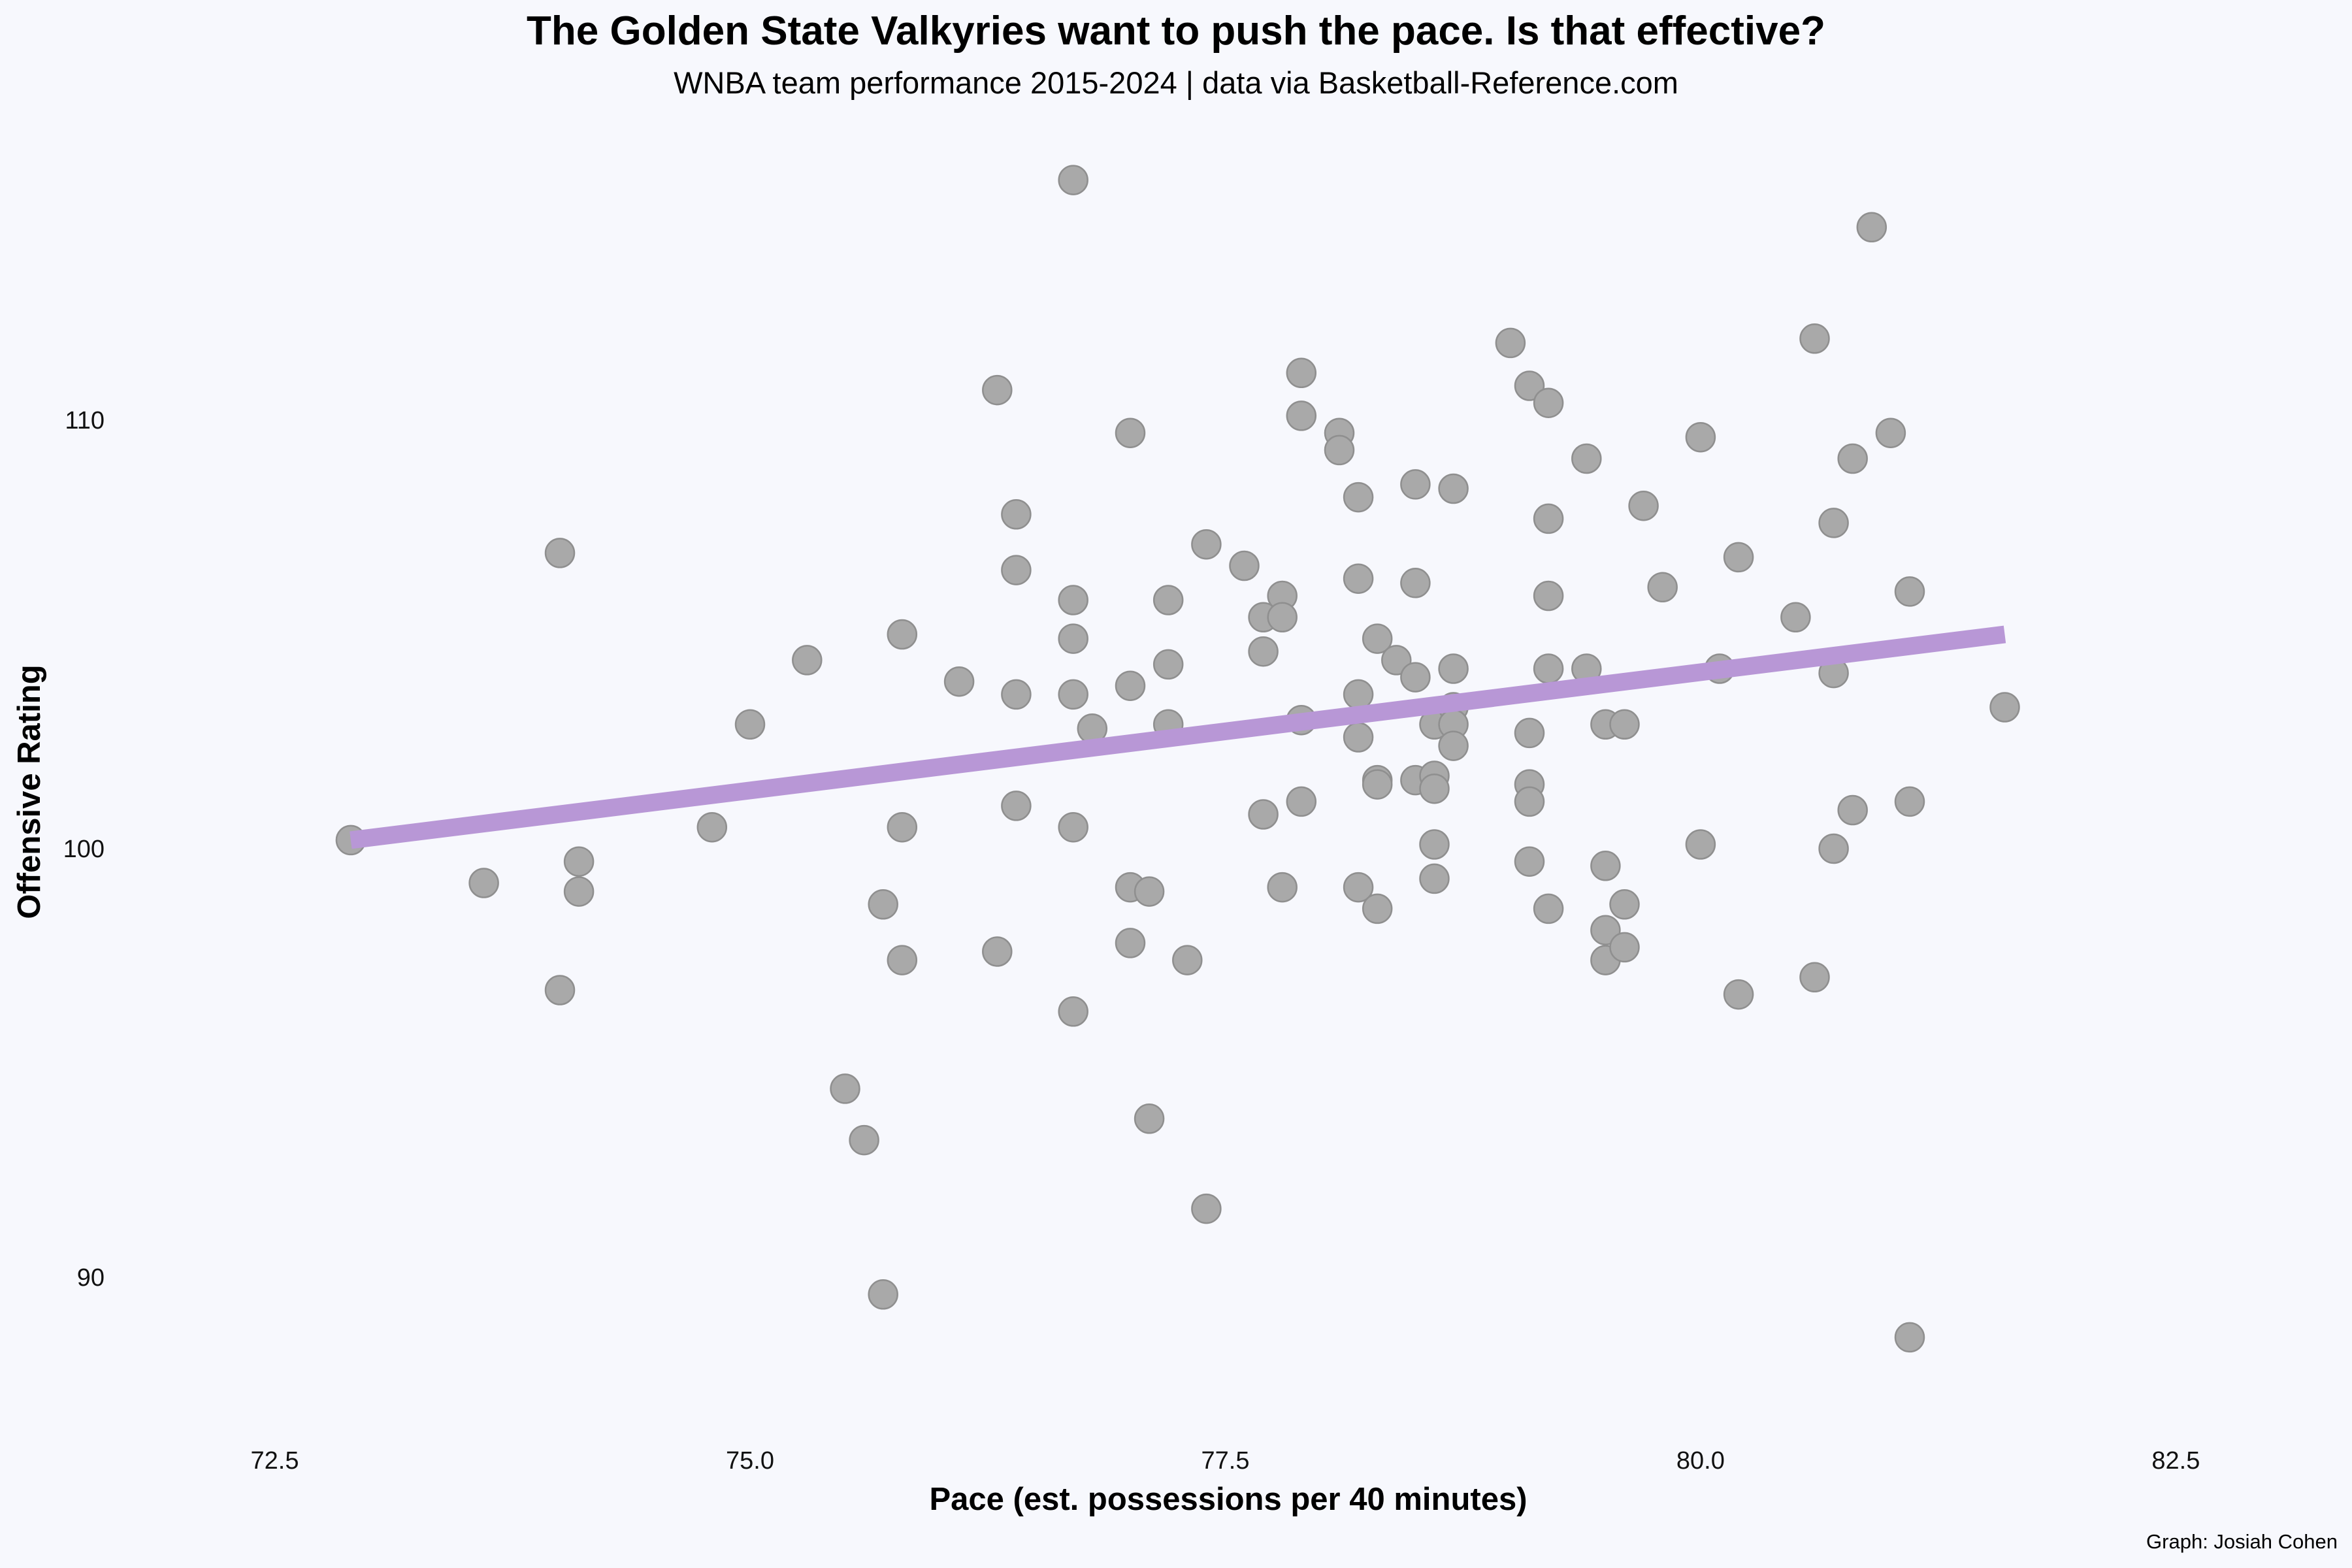  I want to click on y-tick-label: 100, so click(84, 849).